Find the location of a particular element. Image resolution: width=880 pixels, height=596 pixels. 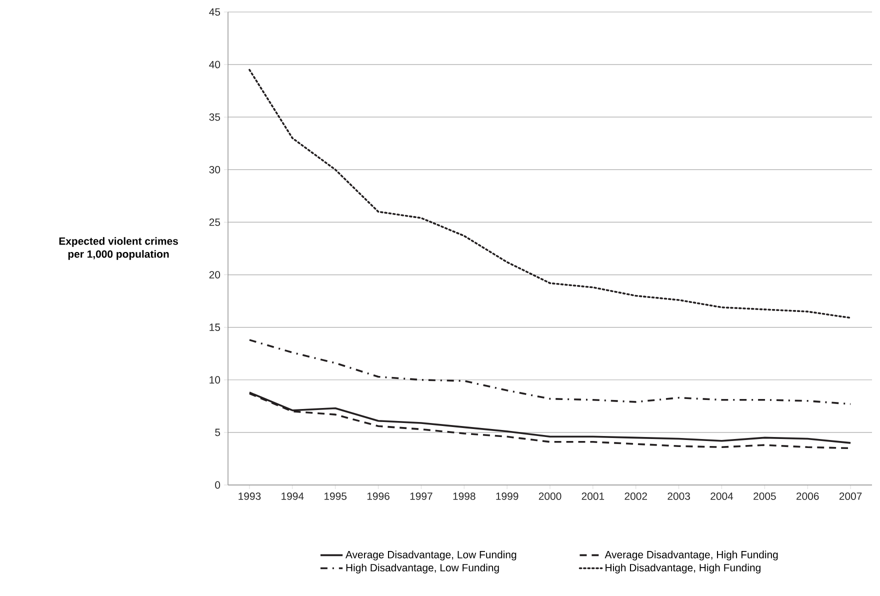

x-tick-label: 1994 is located at coordinates (293, 496).